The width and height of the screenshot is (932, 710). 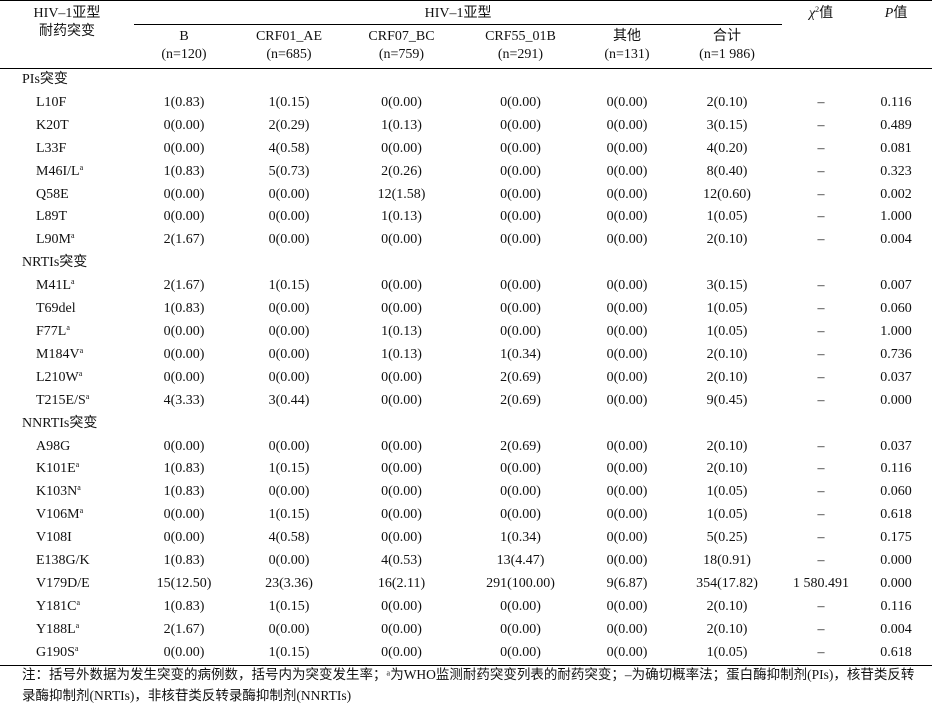 What do you see at coordinates (401, 194) in the screenshot?
I see `count-cell: 12(1.58)` at bounding box center [401, 194].